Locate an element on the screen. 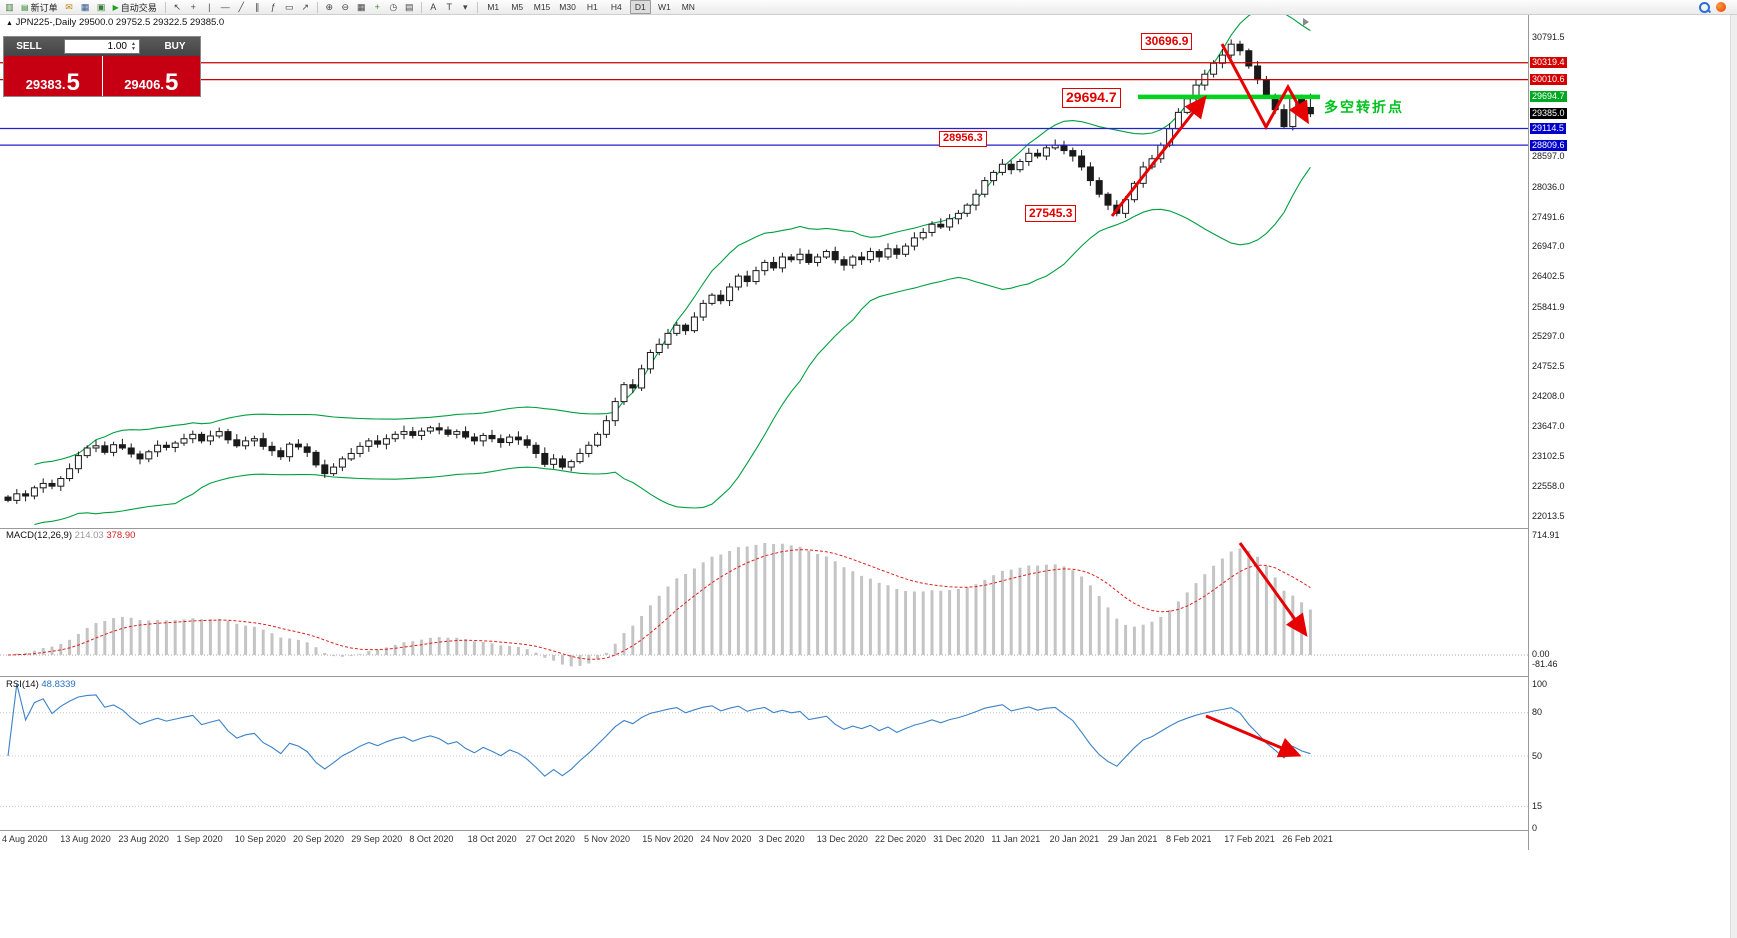 The width and height of the screenshot is (1737, 938). sell-header-button: SELL is located at coordinates (29, 46).